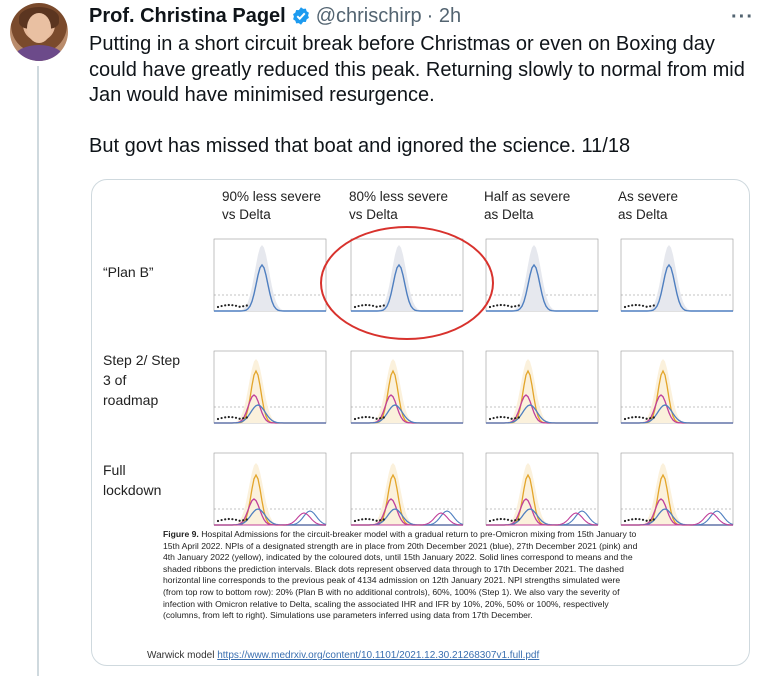 Image resolution: width=767 pixels, height=676 pixels. I want to click on figure-column-header: Half as severe as Delta, so click(527, 206).